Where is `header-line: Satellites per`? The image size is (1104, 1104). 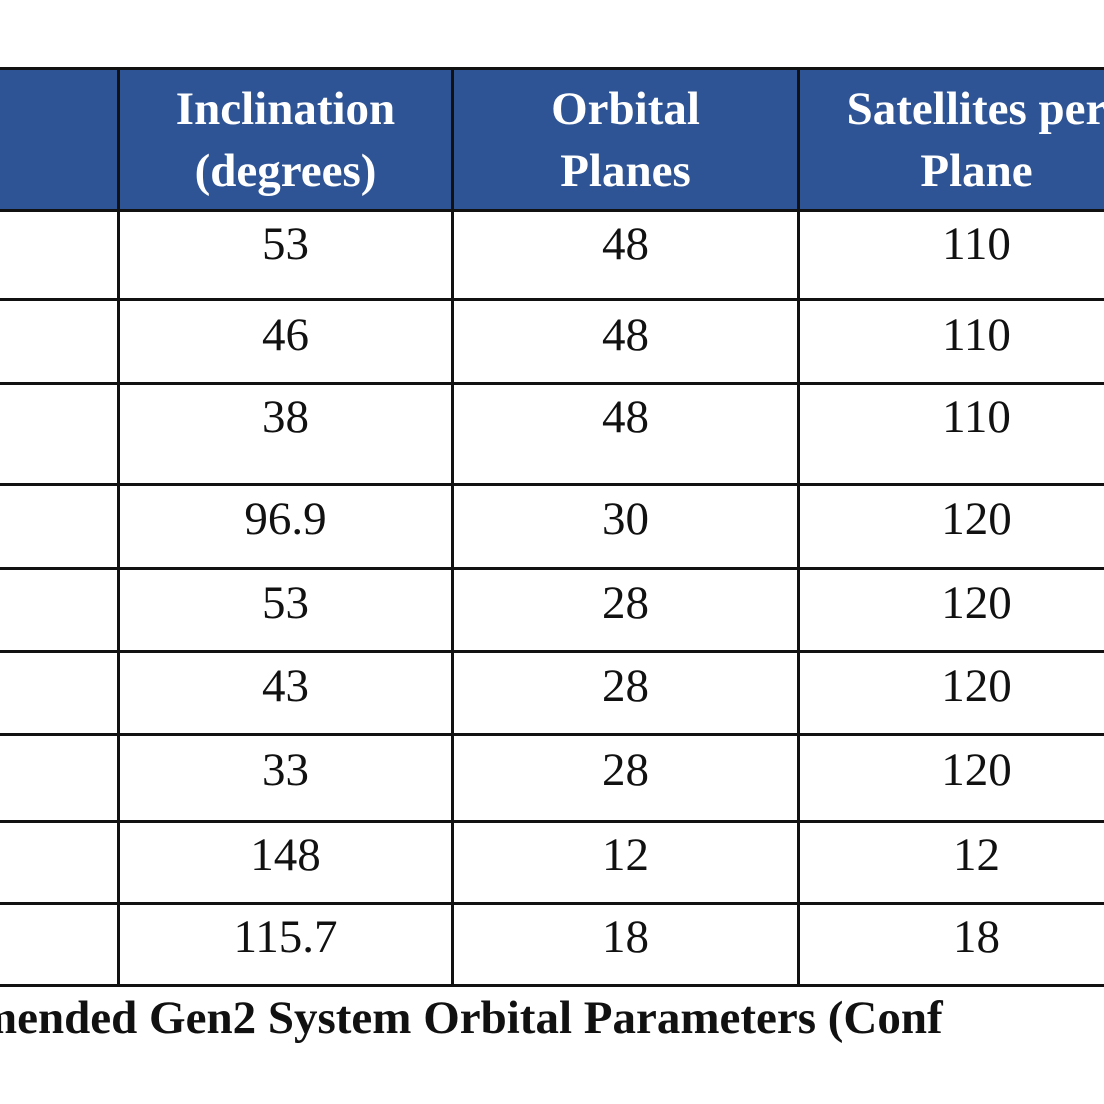 header-line: Satellites per is located at coordinates (975, 108).